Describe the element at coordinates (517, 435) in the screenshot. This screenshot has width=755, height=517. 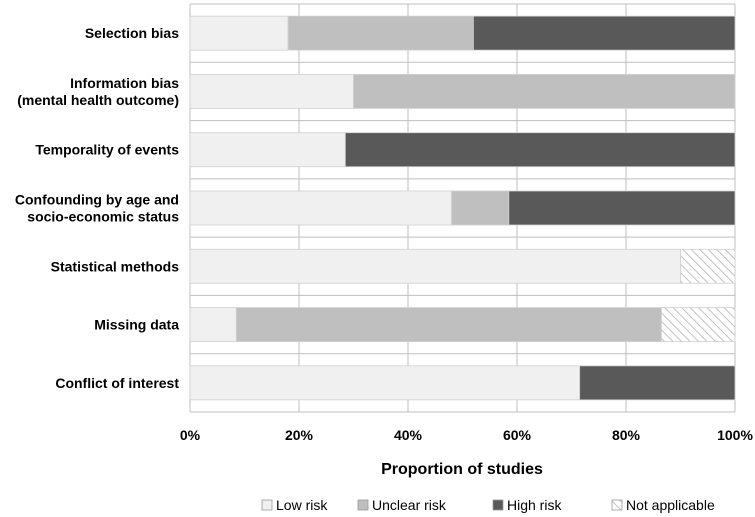
I see `x-tick-label: 60%` at that location.